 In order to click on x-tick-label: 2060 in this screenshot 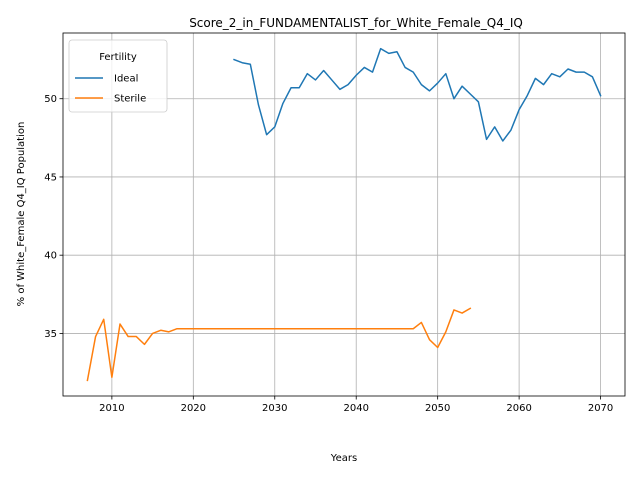, I will do `click(518, 408)`.